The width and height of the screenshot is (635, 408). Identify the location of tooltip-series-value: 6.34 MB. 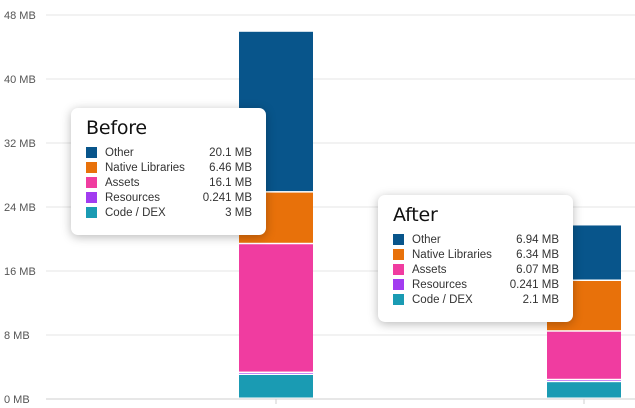
(537, 254).